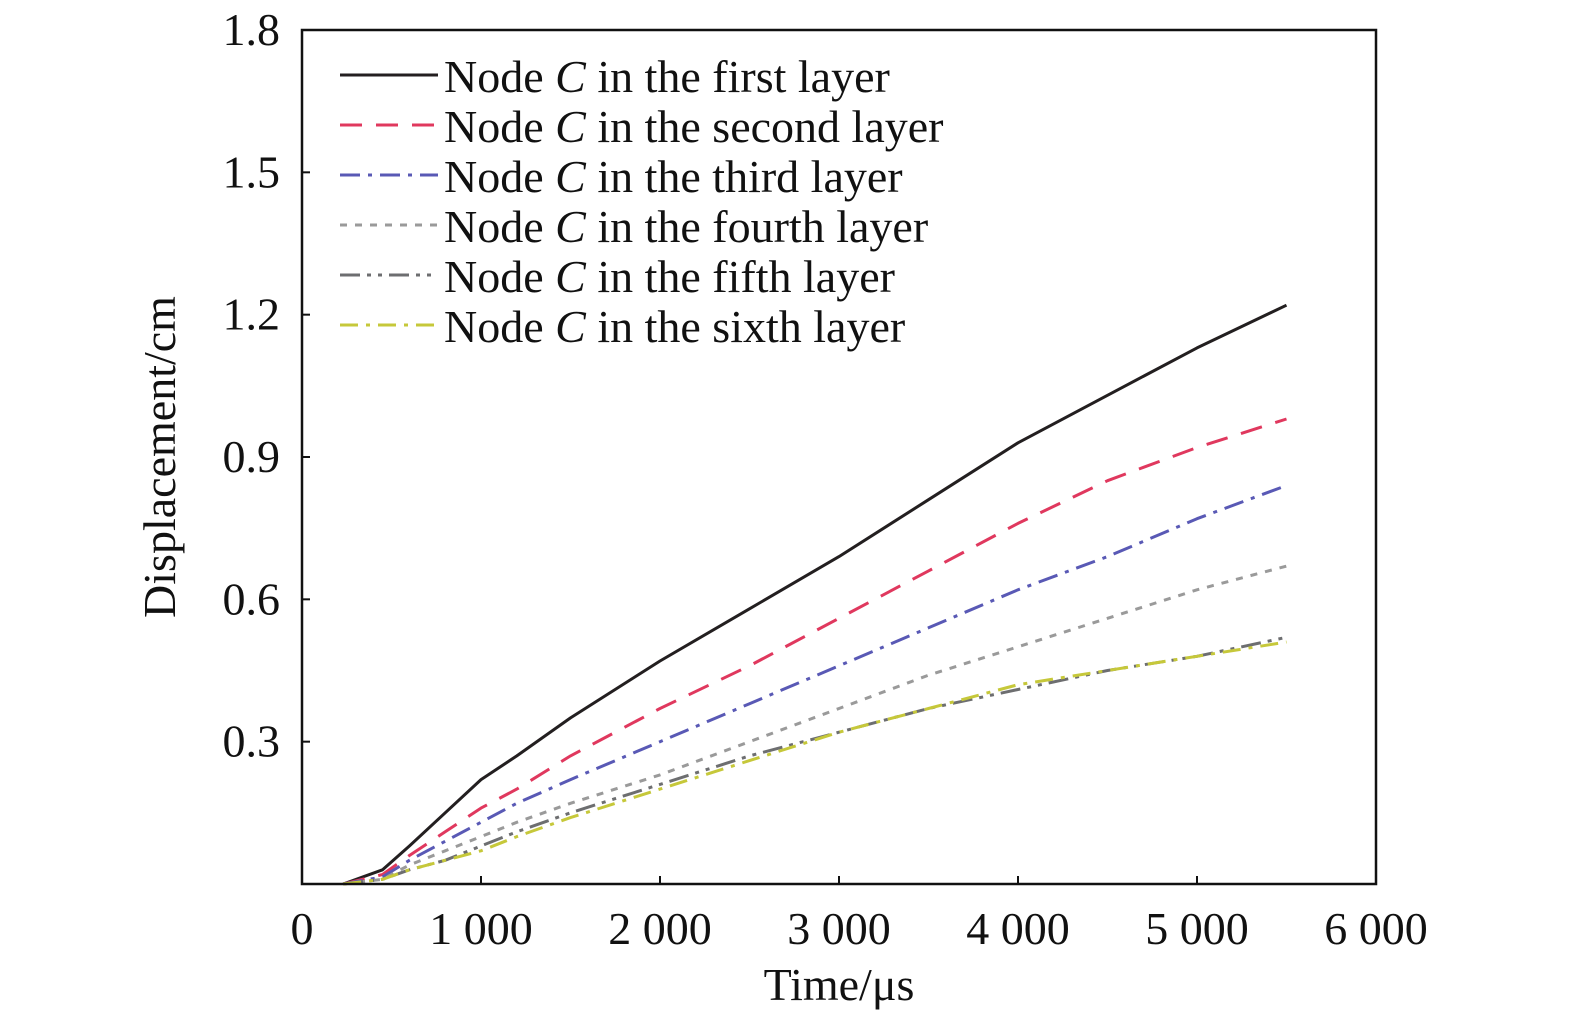 This screenshot has width=1575, height=1023. Describe the element at coordinates (252, 171) in the screenshot. I see `y-tick-label: 1.5` at that location.